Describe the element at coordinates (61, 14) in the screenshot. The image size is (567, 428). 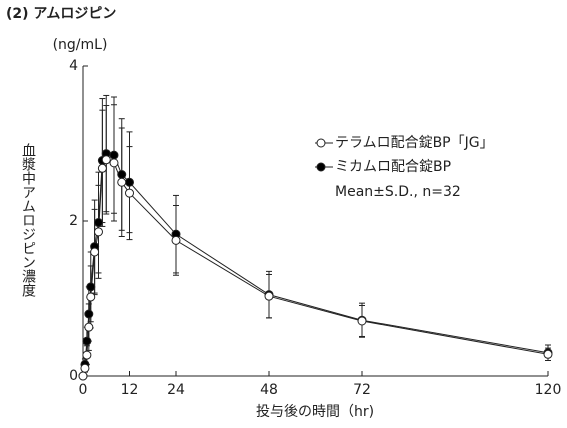
I see `chart-title: (2) アムロジピン` at that location.